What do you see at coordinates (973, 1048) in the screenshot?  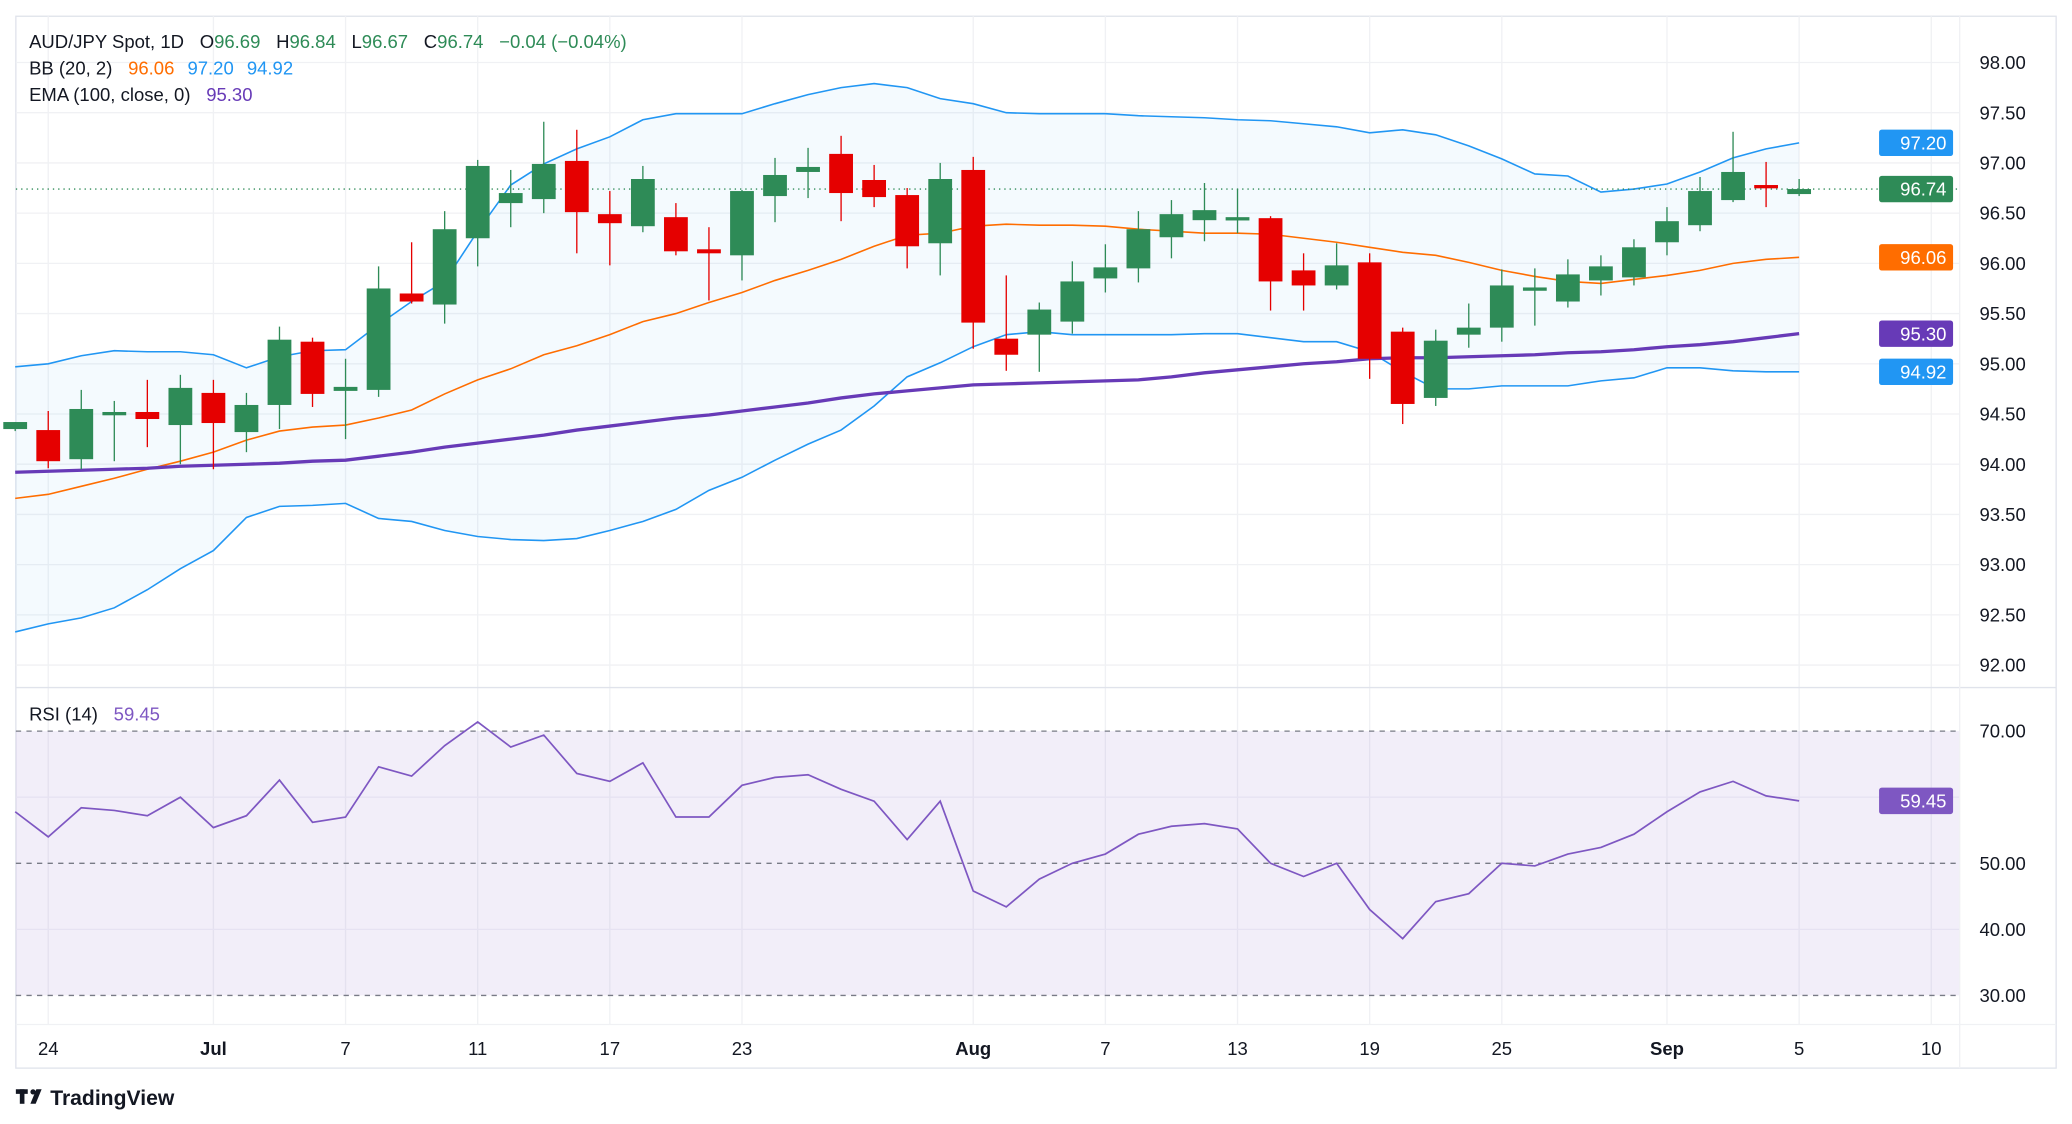 I see `time-tick-label: Aug` at bounding box center [973, 1048].